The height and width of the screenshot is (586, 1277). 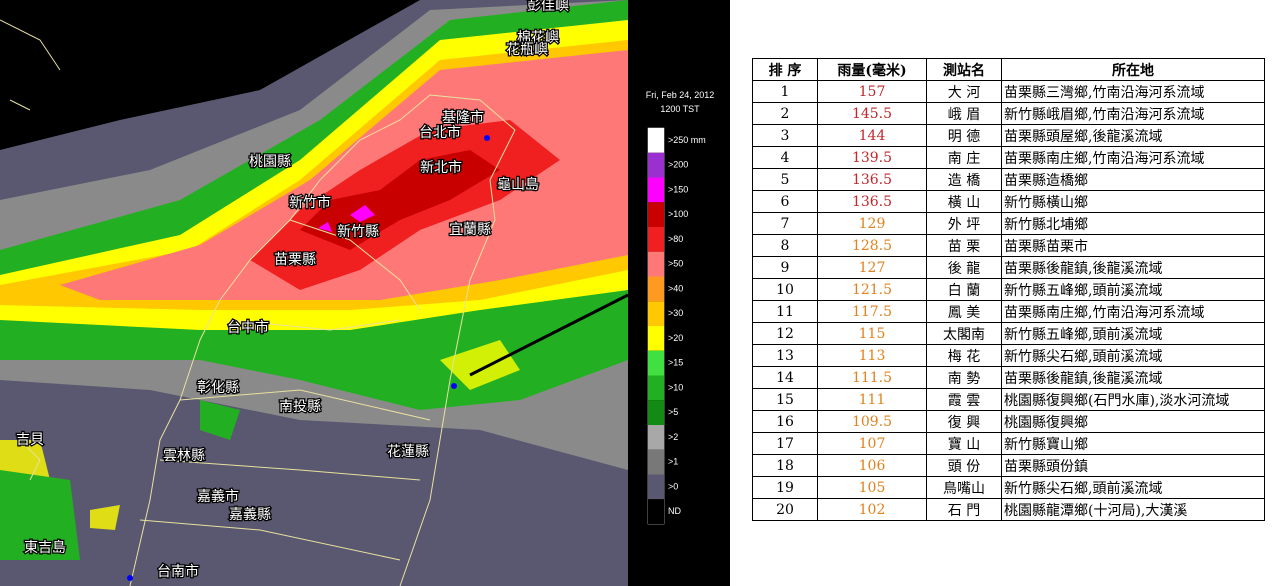 I want to click on legend-label: ND, so click(x=674, y=511).